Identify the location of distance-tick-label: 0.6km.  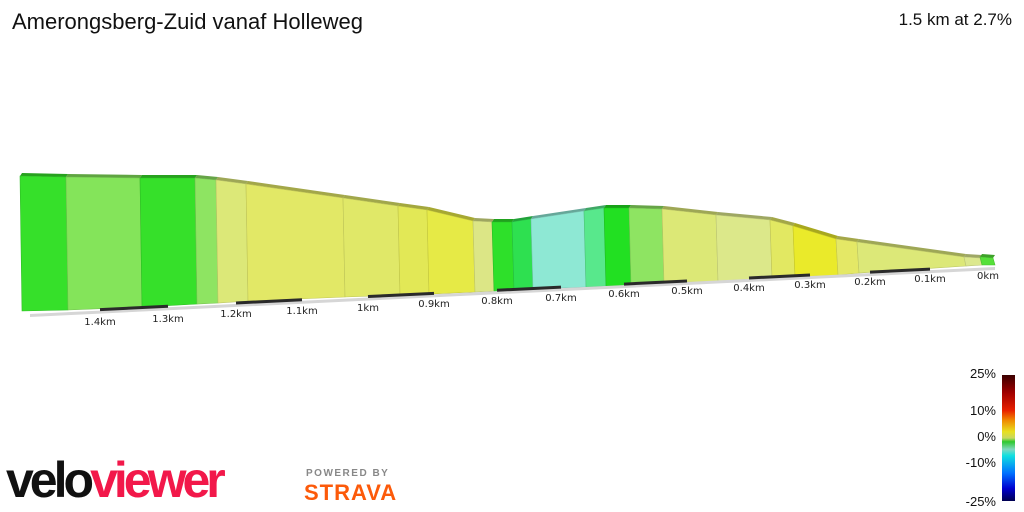
(623, 294).